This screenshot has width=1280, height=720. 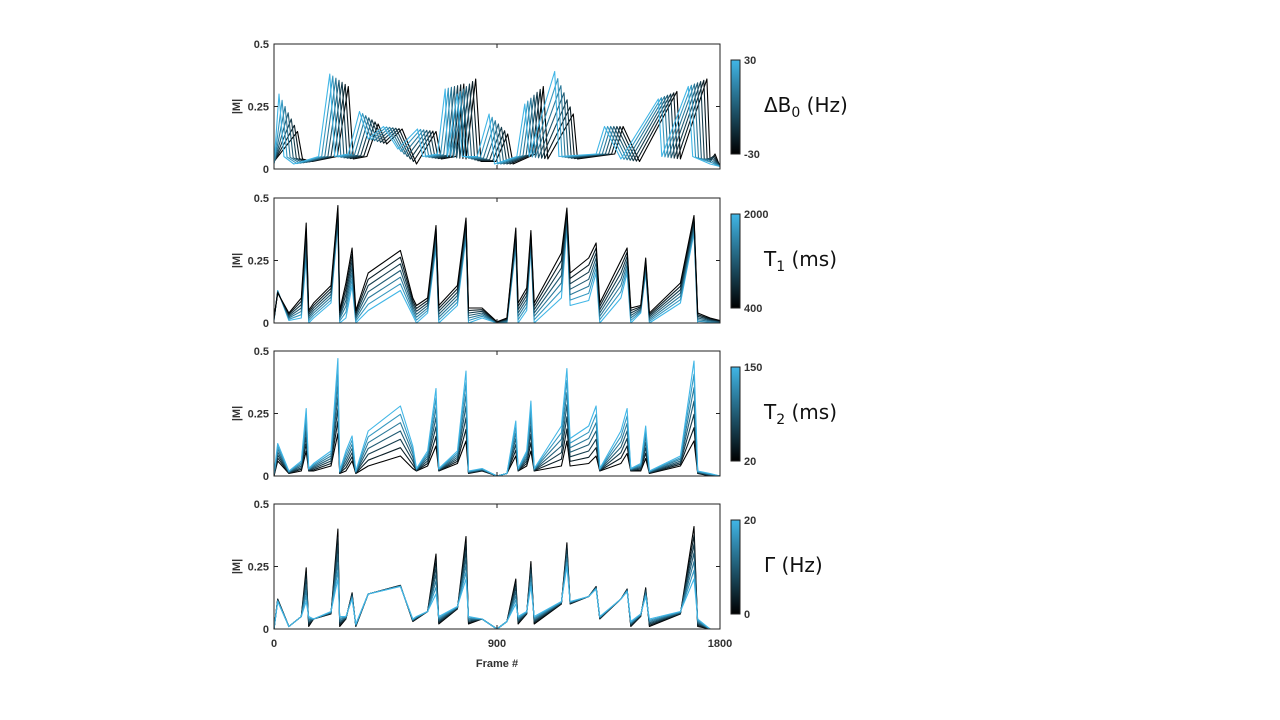 What do you see at coordinates (796, 112) in the screenshot?
I see `colorbar-title-subscript: 0` at bounding box center [796, 112].